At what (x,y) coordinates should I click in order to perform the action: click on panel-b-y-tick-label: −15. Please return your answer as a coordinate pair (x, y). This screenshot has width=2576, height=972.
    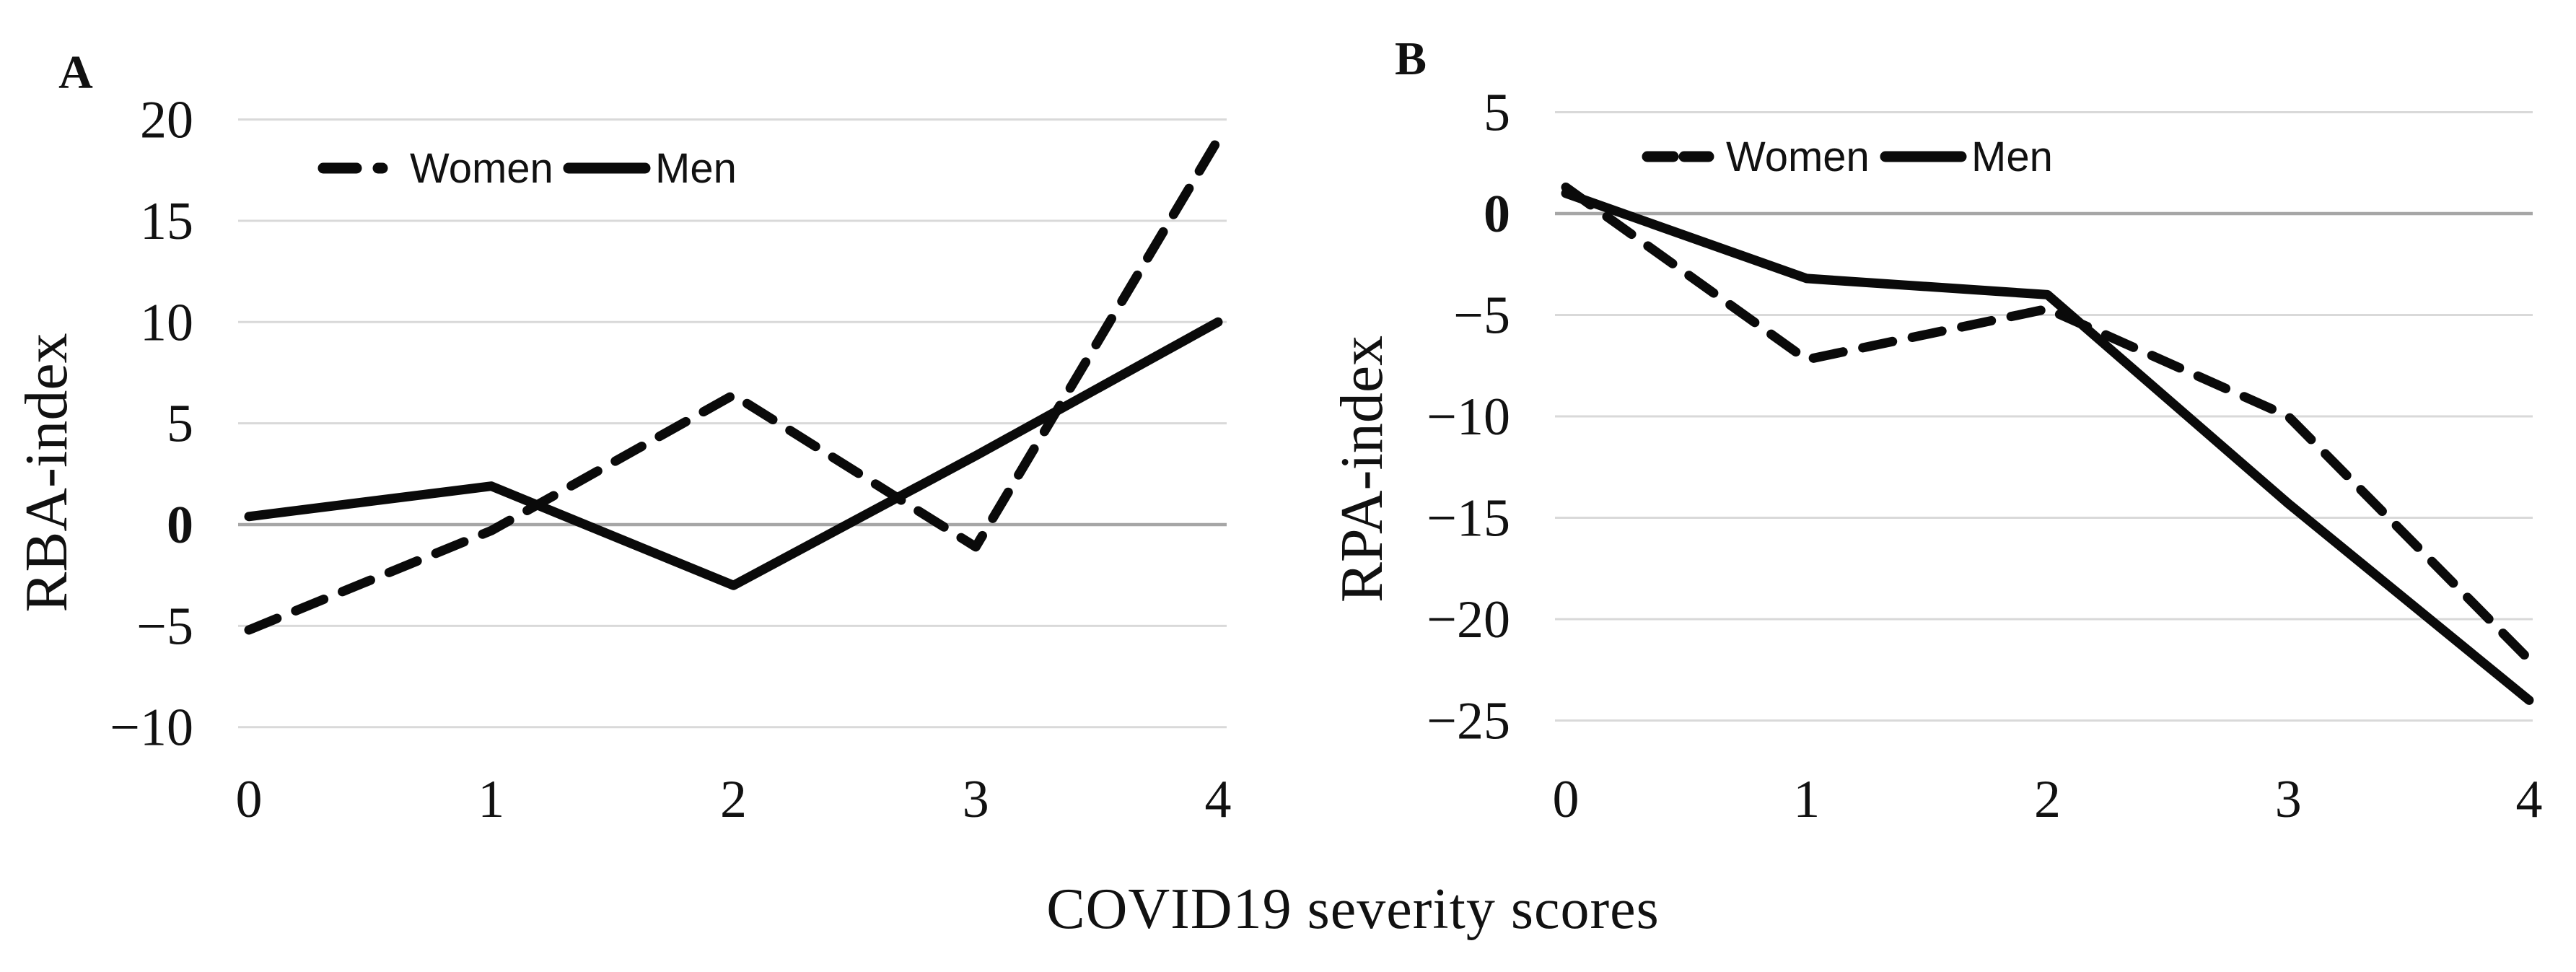
    Looking at the image, I should click on (1468, 518).